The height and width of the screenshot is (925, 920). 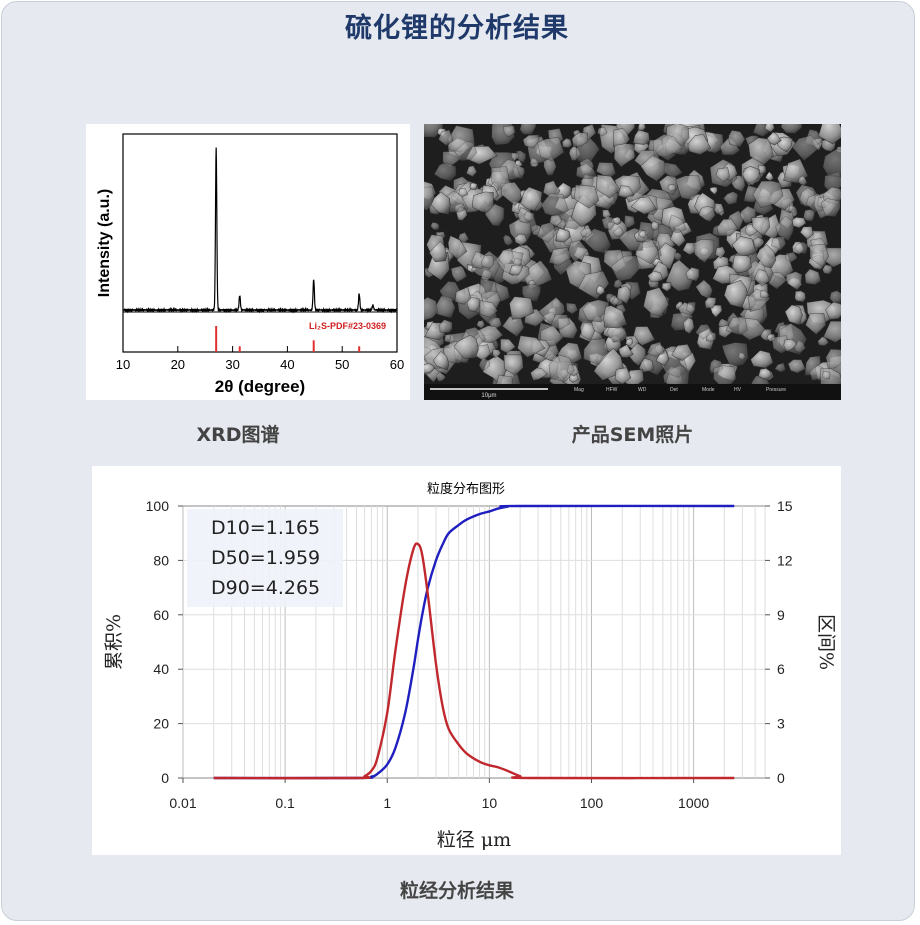 I want to click on psd-left-tick-label: 40, so click(x=161, y=669).